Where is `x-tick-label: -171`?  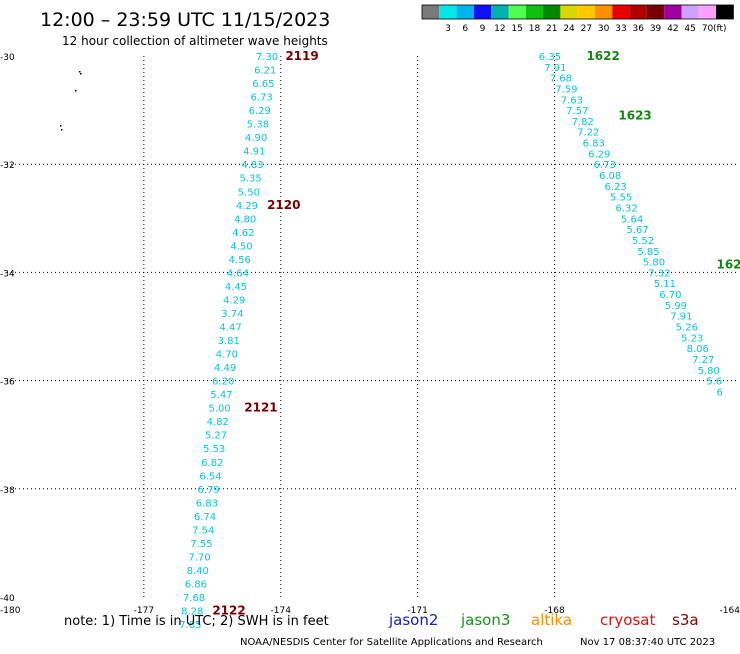 x-tick-label: -171 is located at coordinates (417, 611).